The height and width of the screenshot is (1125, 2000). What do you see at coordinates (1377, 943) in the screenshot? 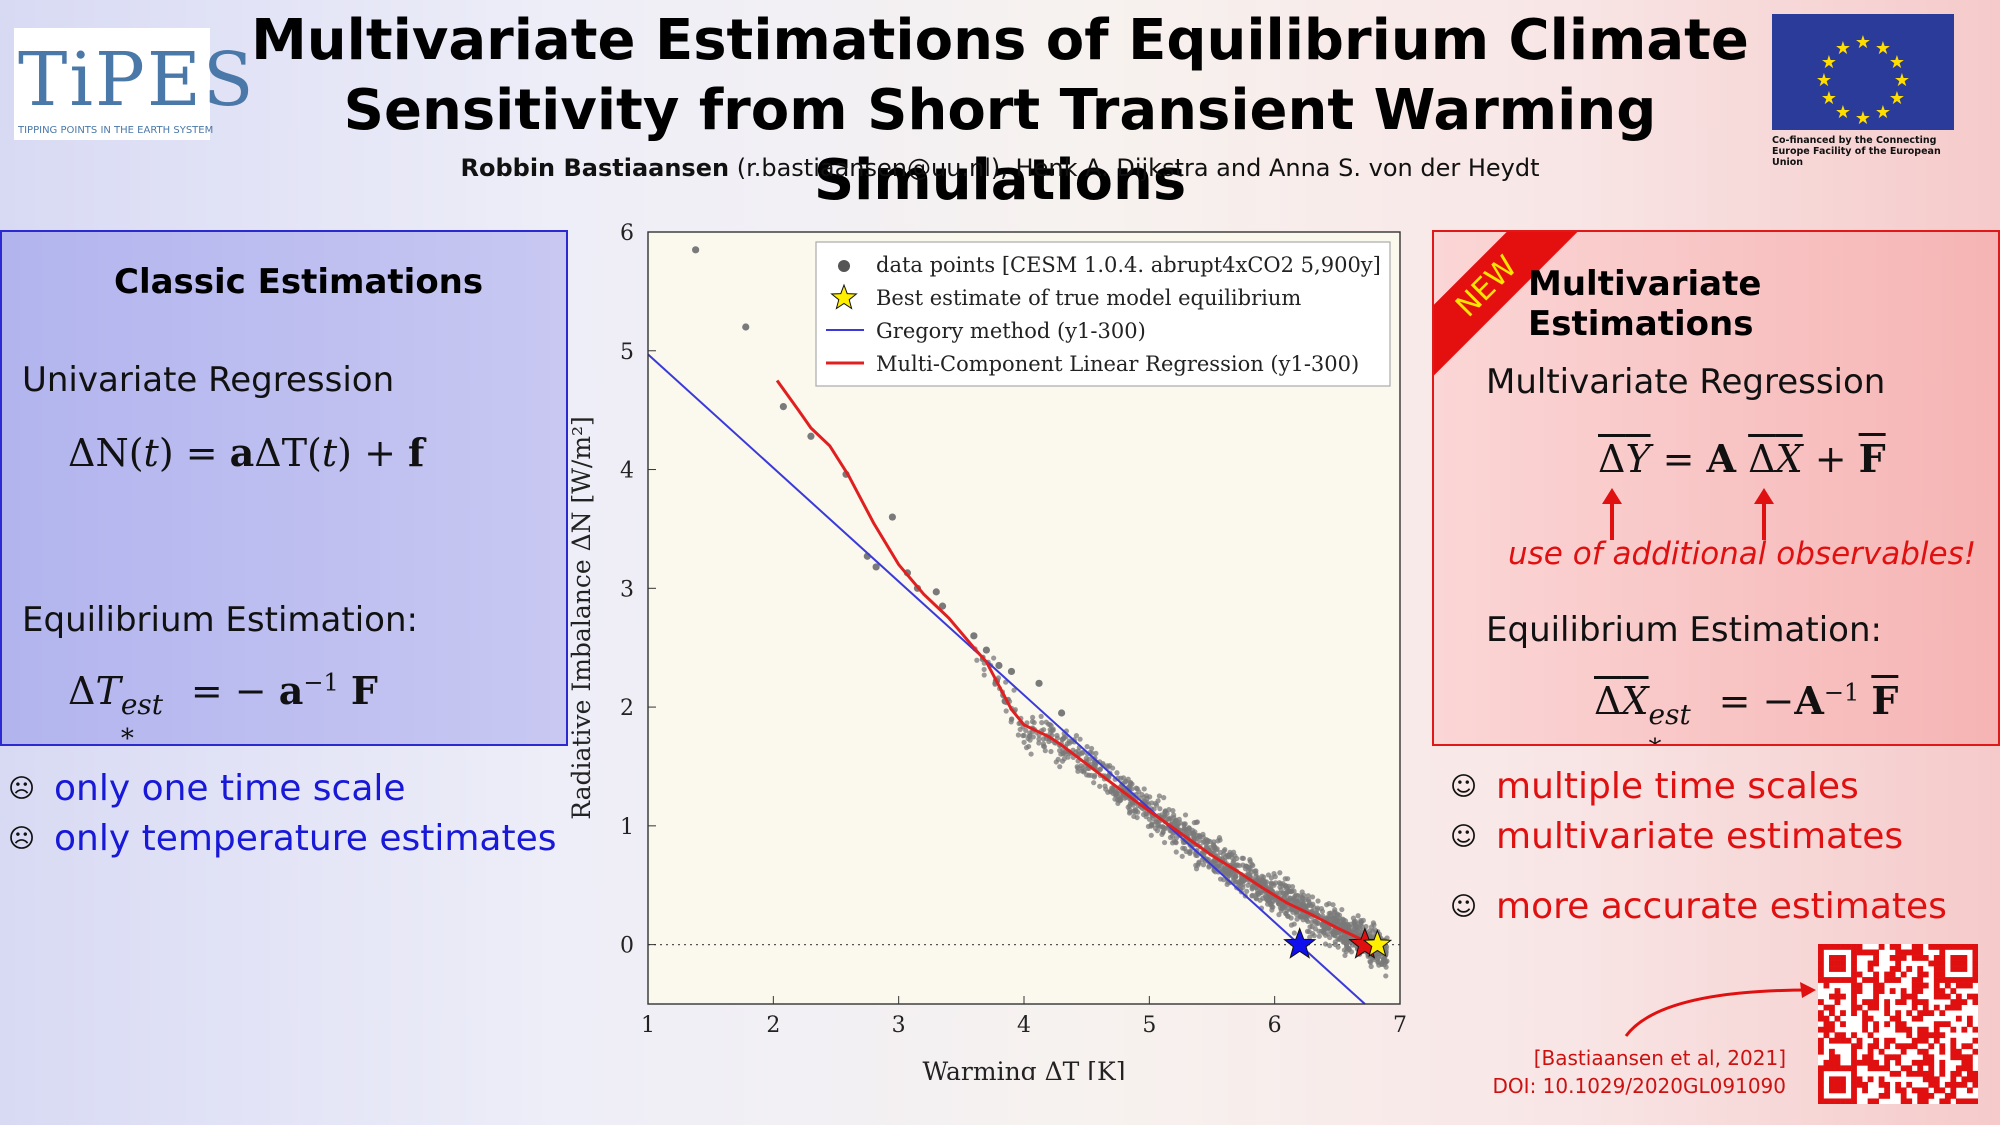
I see `true-equilibrium-star` at bounding box center [1377, 943].